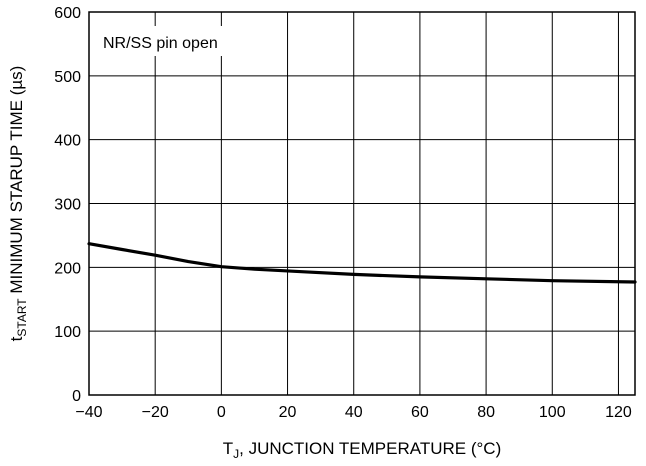  I want to click on x-tick-label: 120, so click(618, 412).